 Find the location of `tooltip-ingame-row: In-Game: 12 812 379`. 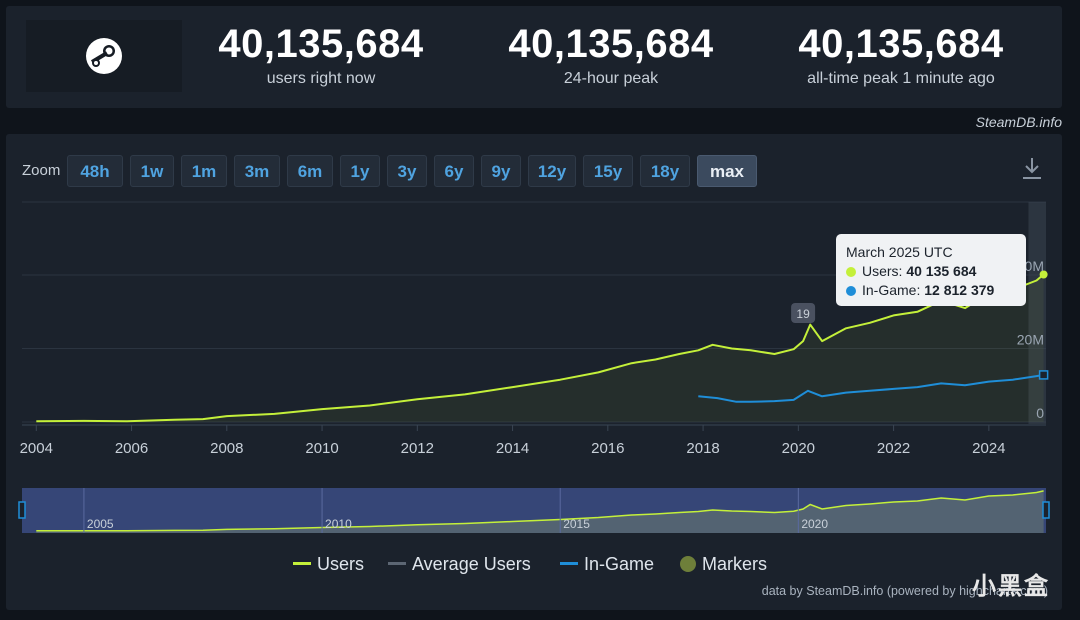

tooltip-ingame-row: In-Game: 12 812 379 is located at coordinates (931, 290).